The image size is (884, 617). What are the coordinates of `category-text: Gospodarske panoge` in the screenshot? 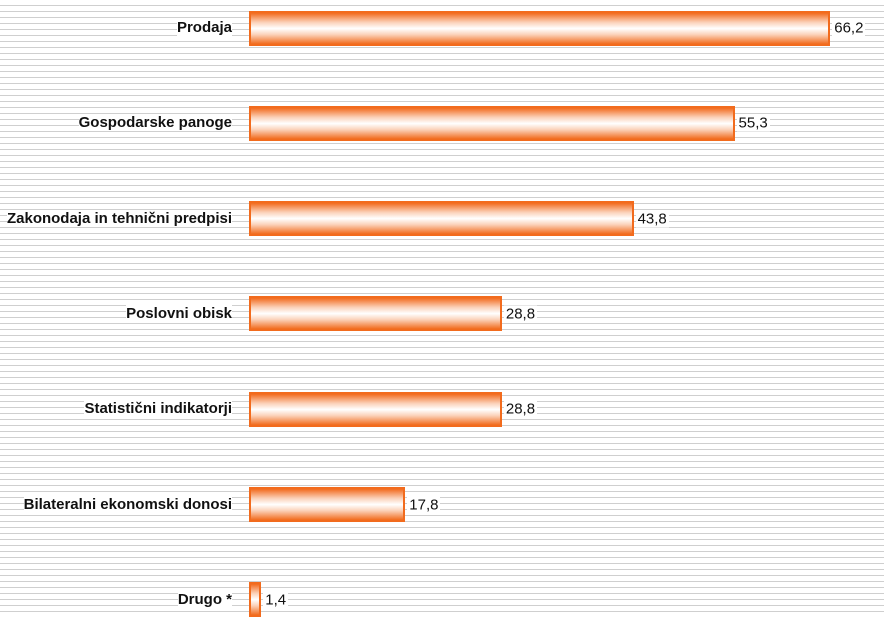 It's located at (155, 123).